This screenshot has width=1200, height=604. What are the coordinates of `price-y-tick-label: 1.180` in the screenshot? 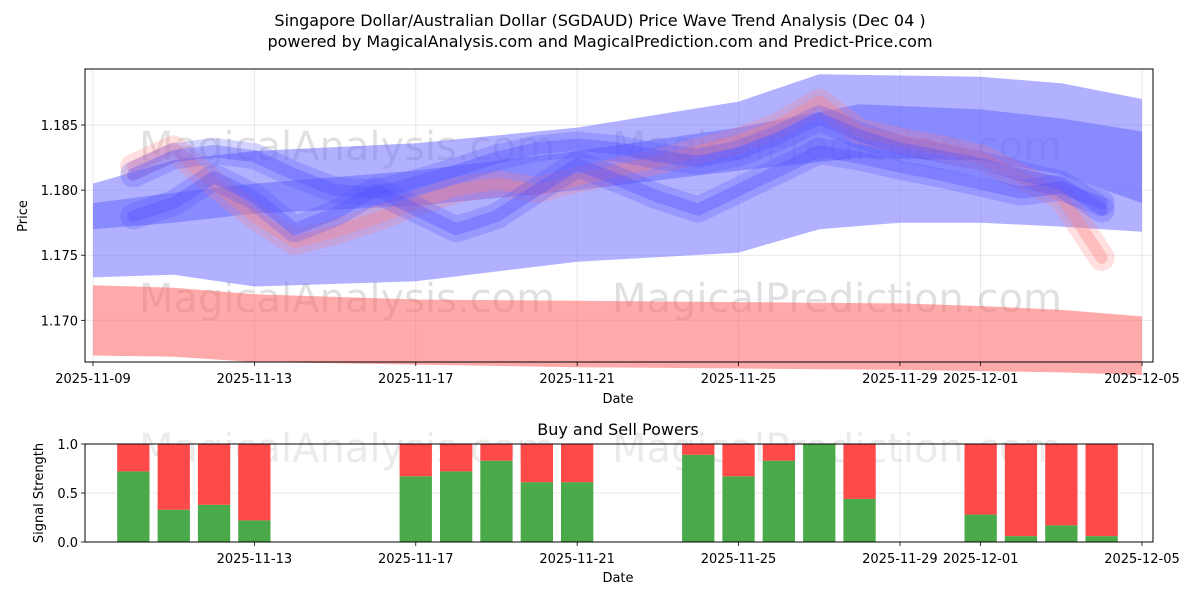 It's located at (59, 191).